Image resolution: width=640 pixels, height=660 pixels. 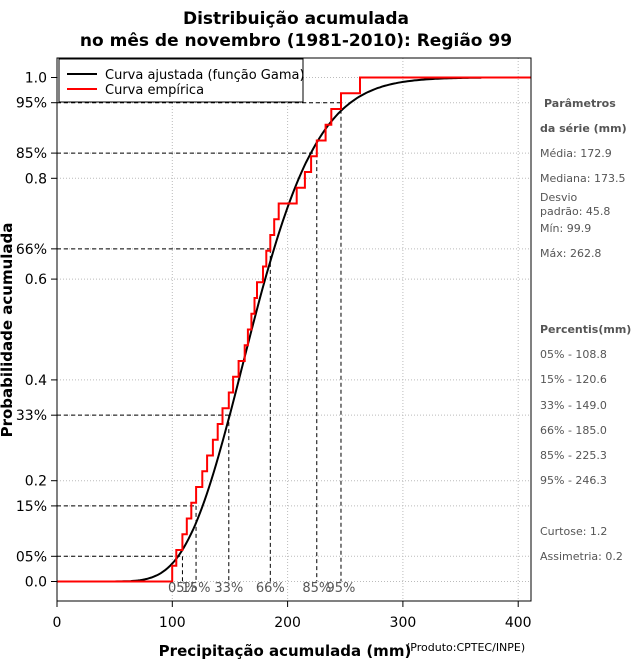 What do you see at coordinates (270, 588) in the screenshot?
I see `pct-x-label-66%: 66%` at bounding box center [270, 588].